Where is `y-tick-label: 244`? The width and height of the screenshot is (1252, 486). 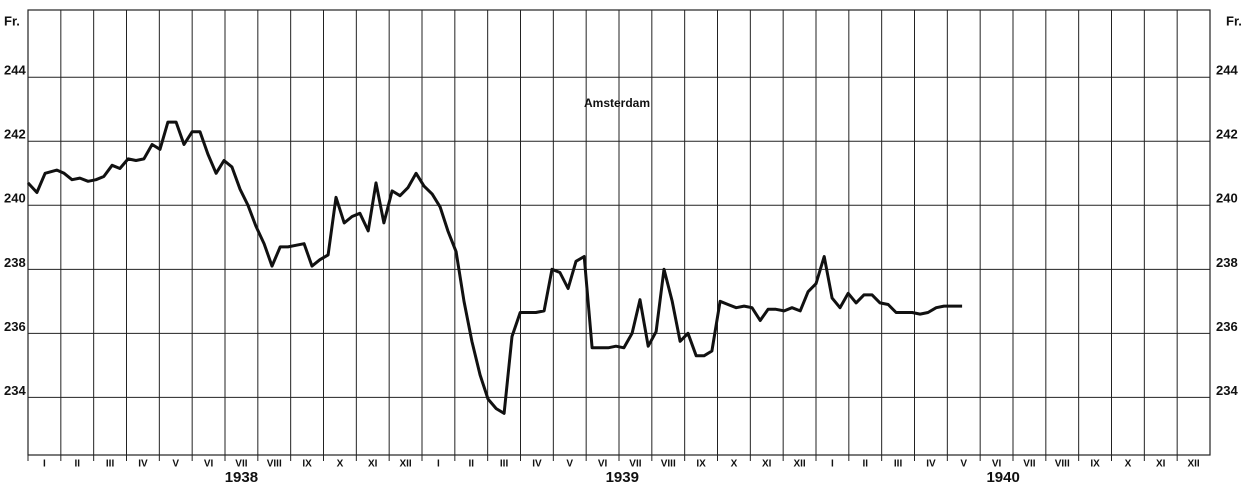
y-tick-label: 244 is located at coordinates (15, 70).